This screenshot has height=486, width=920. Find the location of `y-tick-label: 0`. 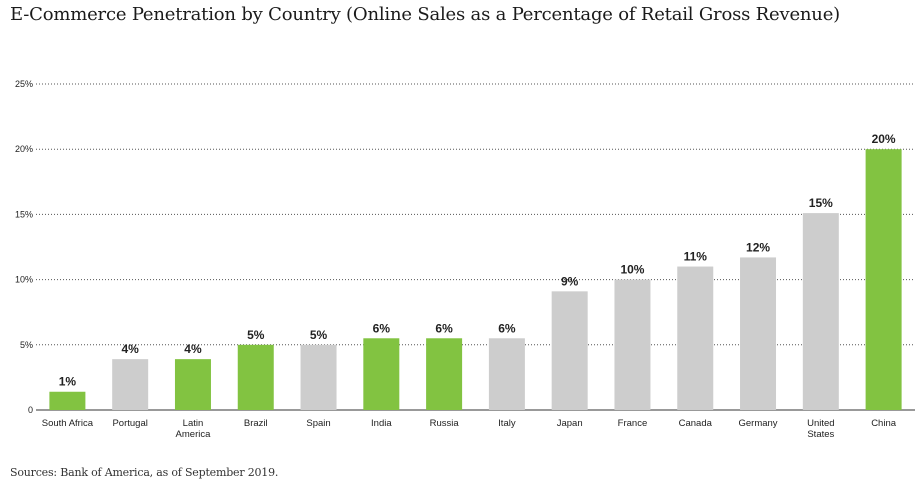

y-tick-label: 0 is located at coordinates (30, 410).